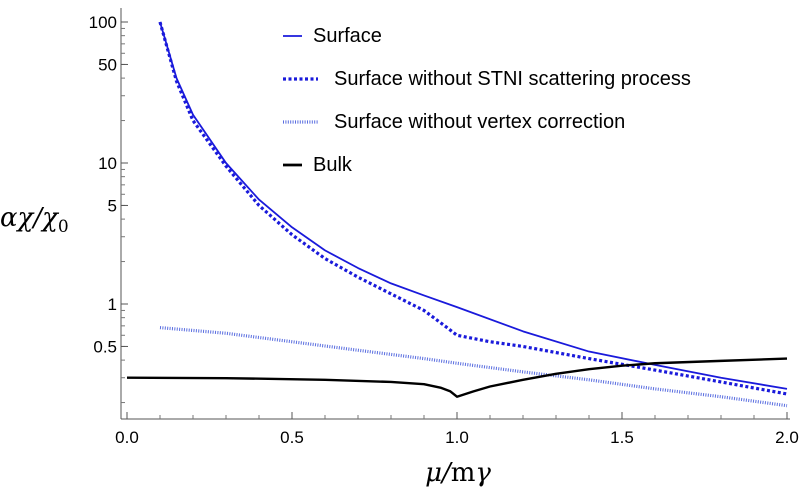 The width and height of the screenshot is (805, 489). I want to click on legend-label-1: Surface without STNI scattering process, so click(512, 79).